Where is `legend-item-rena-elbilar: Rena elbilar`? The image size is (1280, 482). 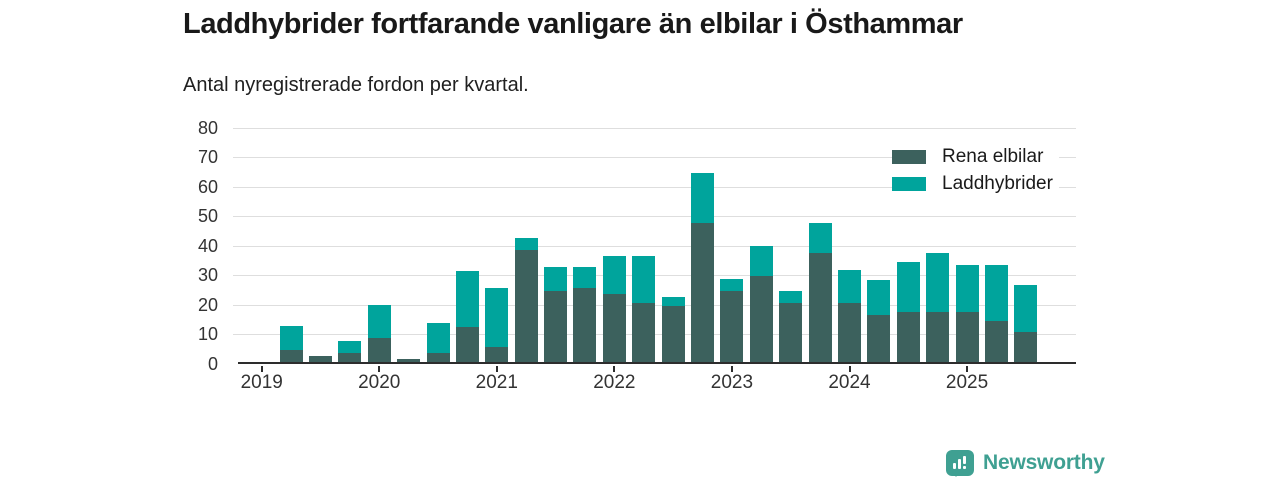
legend-item-rena-elbilar: Rena elbilar is located at coordinates (972, 156).